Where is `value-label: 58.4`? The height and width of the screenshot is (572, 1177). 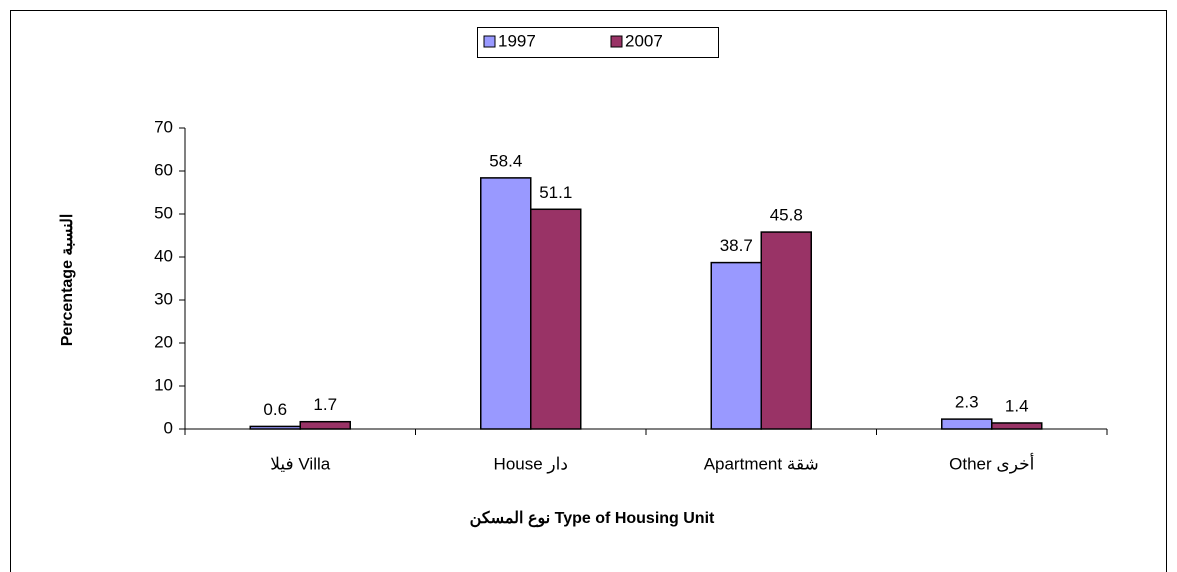
value-label: 58.4 is located at coordinates (505, 160).